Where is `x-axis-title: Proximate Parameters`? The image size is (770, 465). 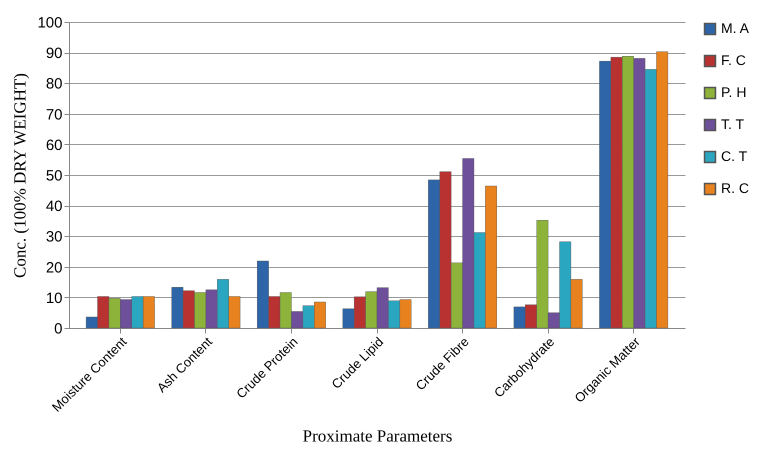 x-axis-title: Proximate Parameters is located at coordinates (377, 436).